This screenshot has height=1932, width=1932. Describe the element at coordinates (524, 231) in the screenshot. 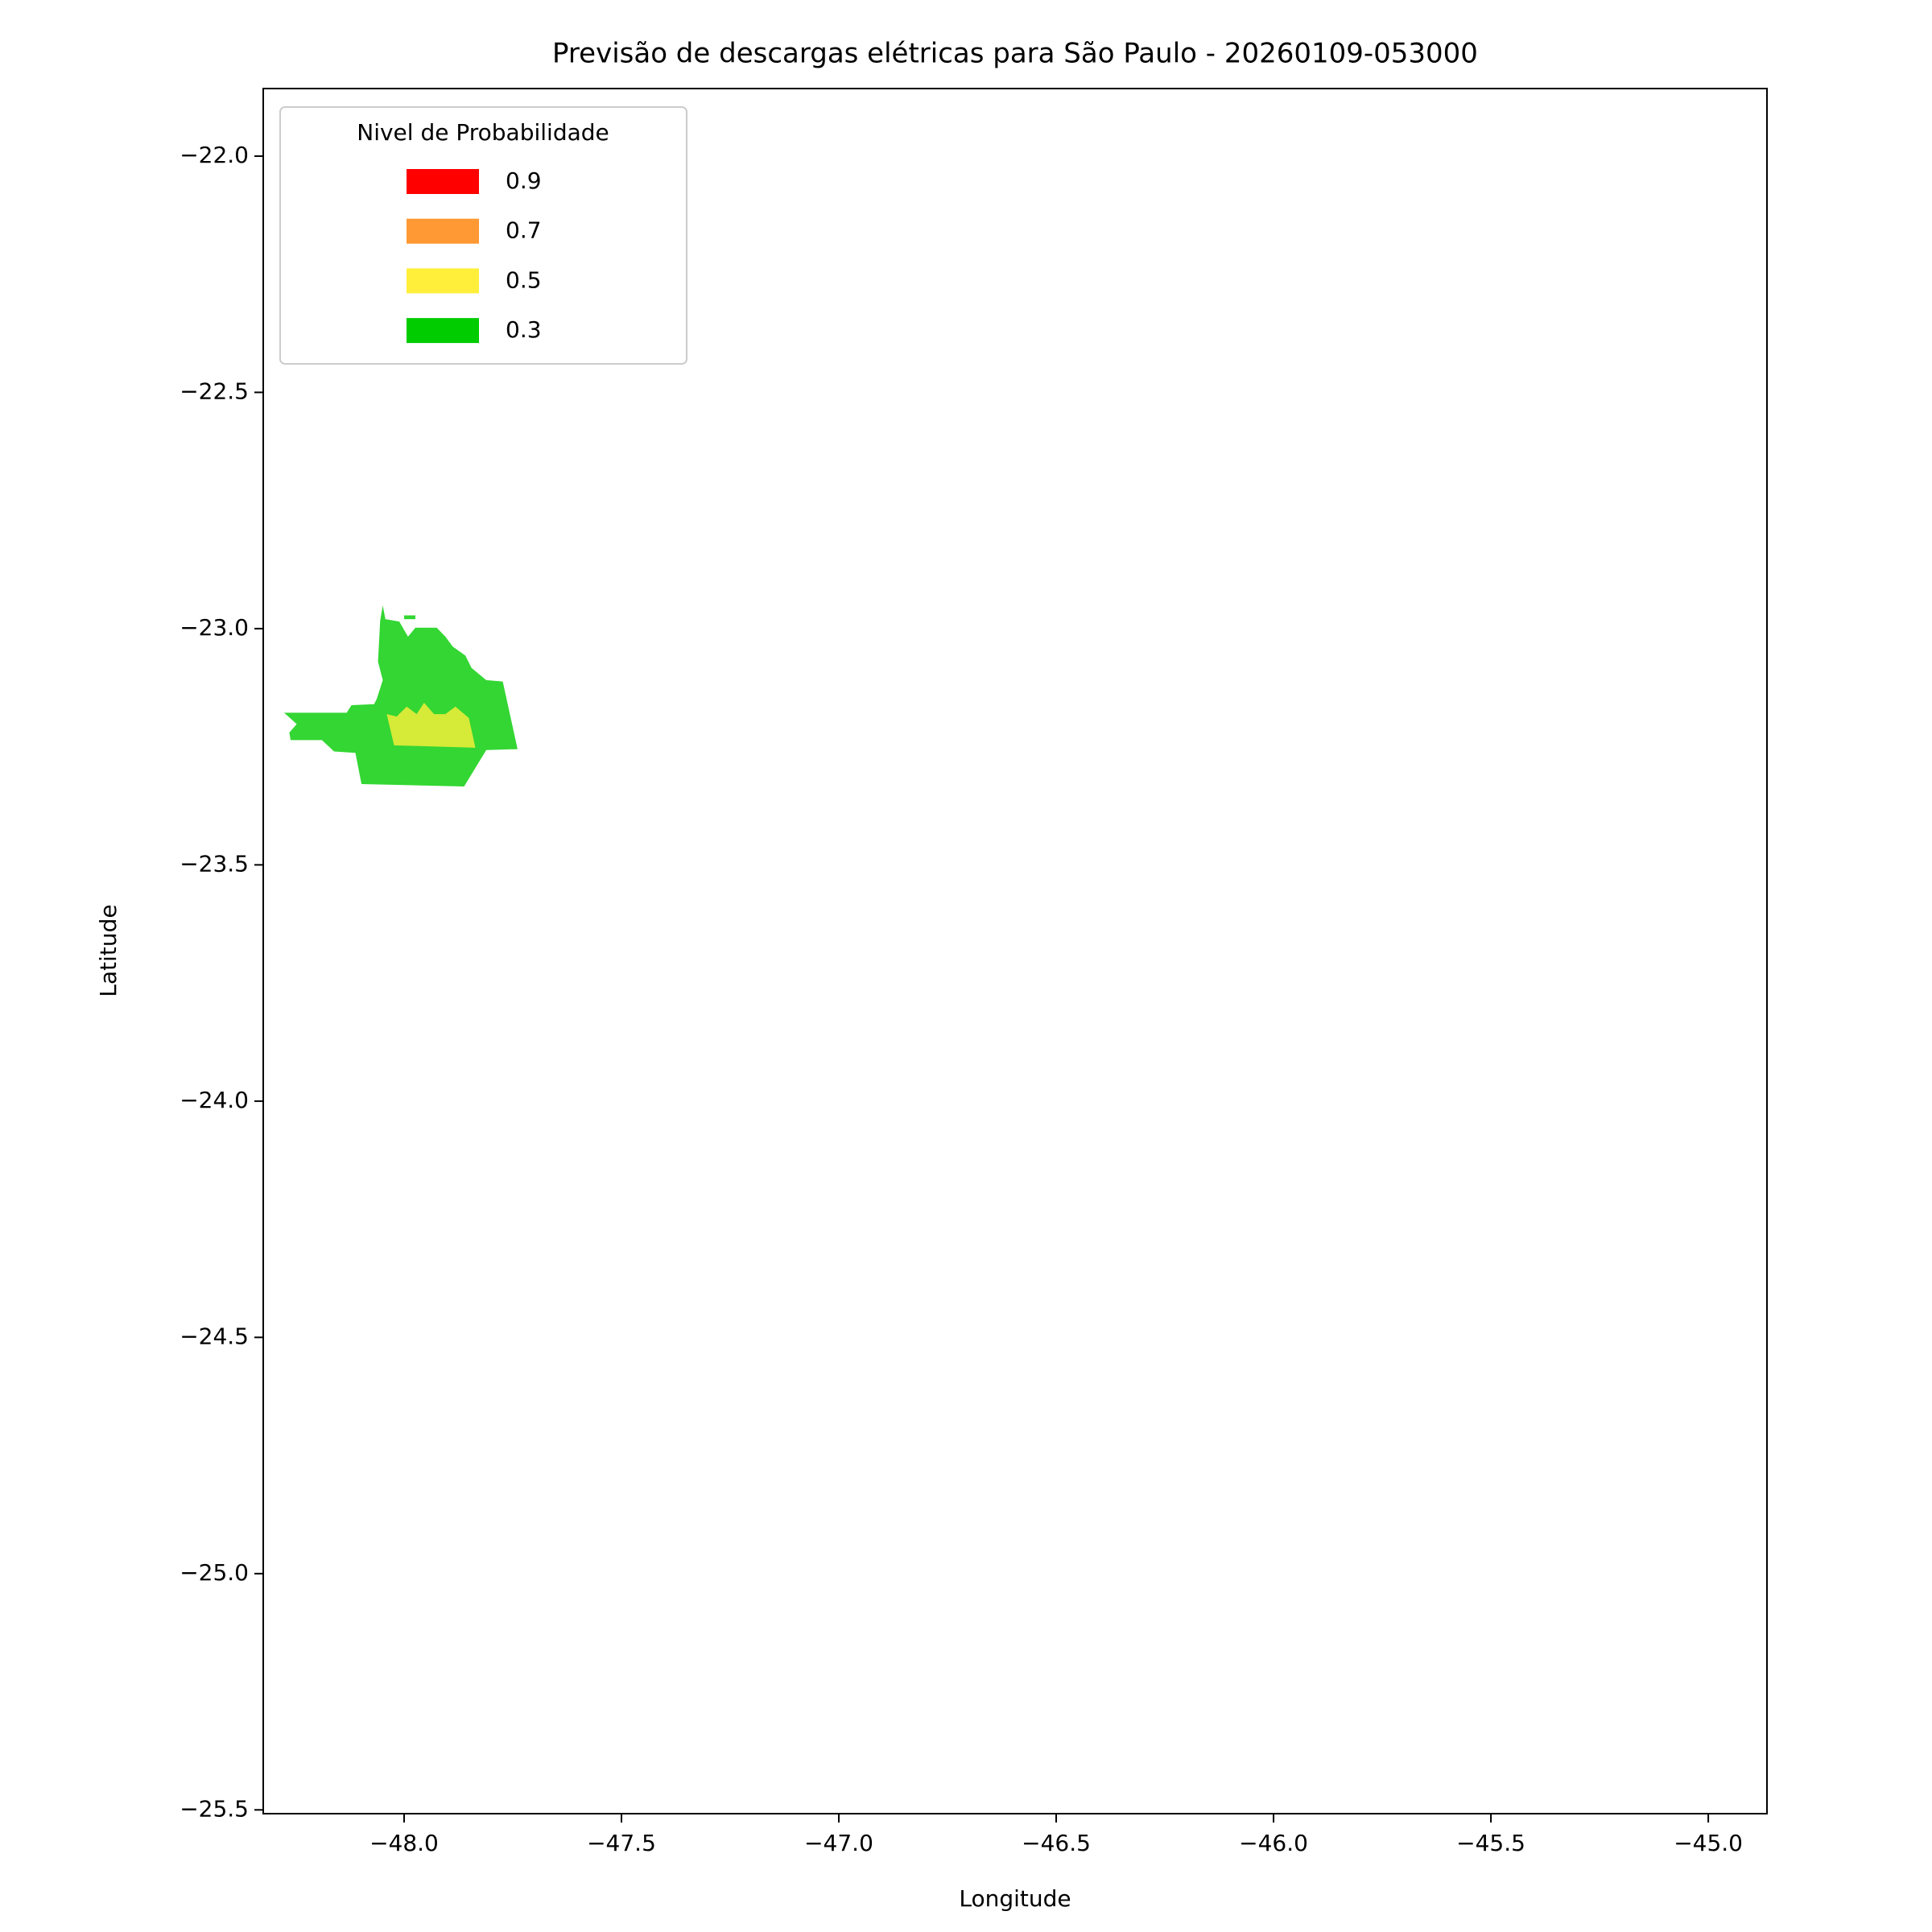

I see `legend-label: 0.7` at that location.